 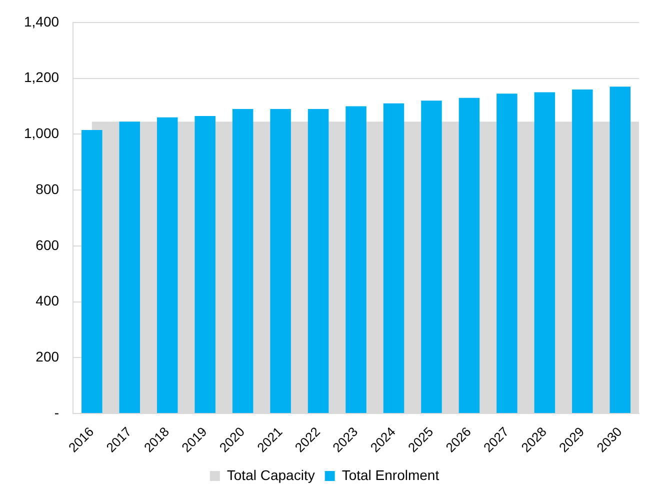 What do you see at coordinates (42, 133) in the screenshot?
I see `y-tick-label: 1,000` at bounding box center [42, 133].